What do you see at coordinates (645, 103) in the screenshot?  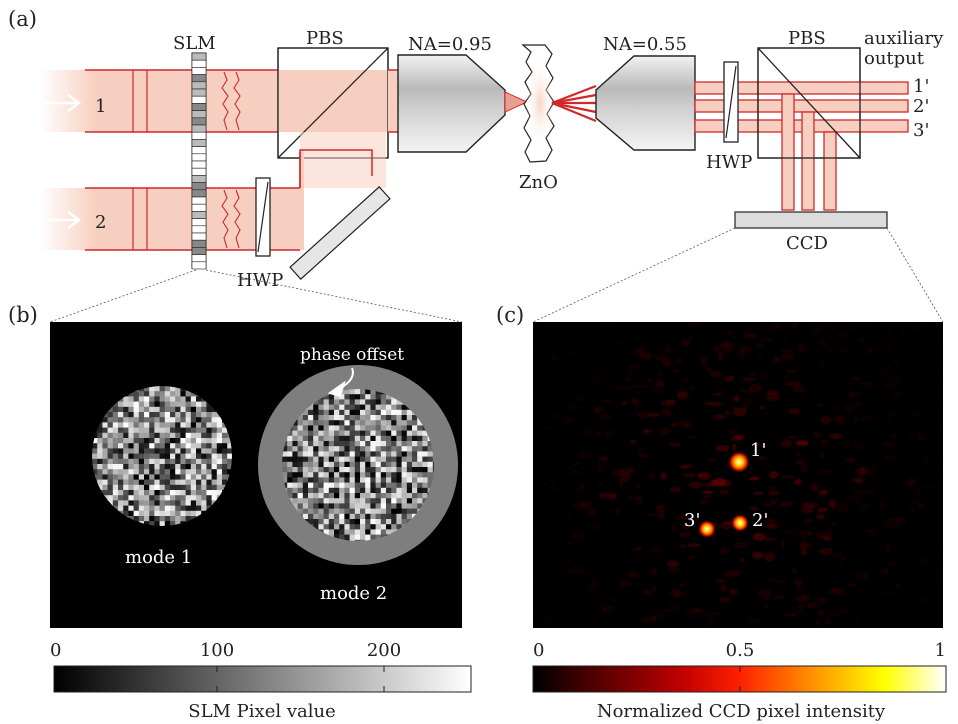 I see `objective-output` at bounding box center [645, 103].